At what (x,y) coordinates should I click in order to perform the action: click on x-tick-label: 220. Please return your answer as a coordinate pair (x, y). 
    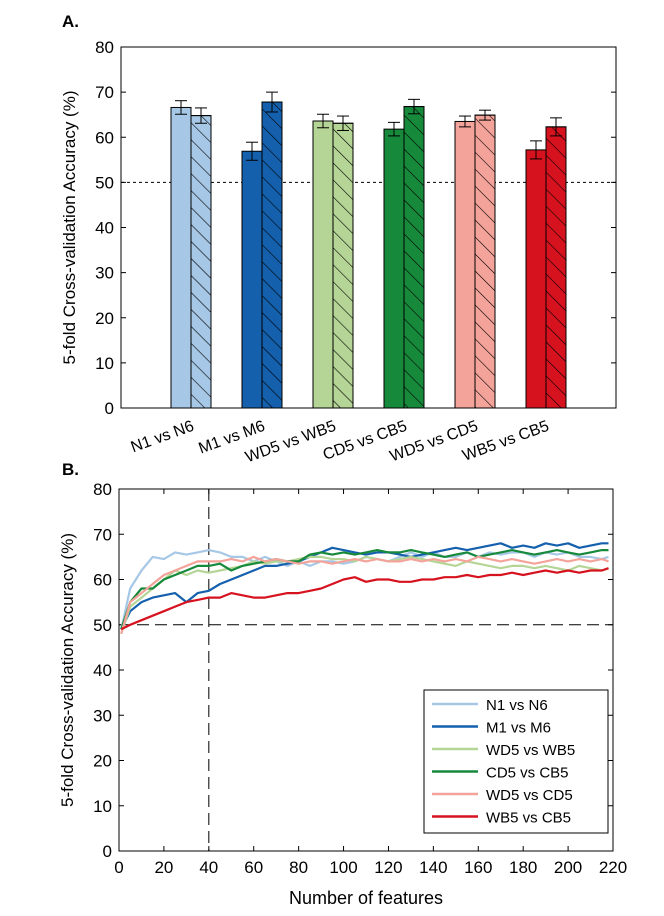
    Looking at the image, I should click on (613, 867).